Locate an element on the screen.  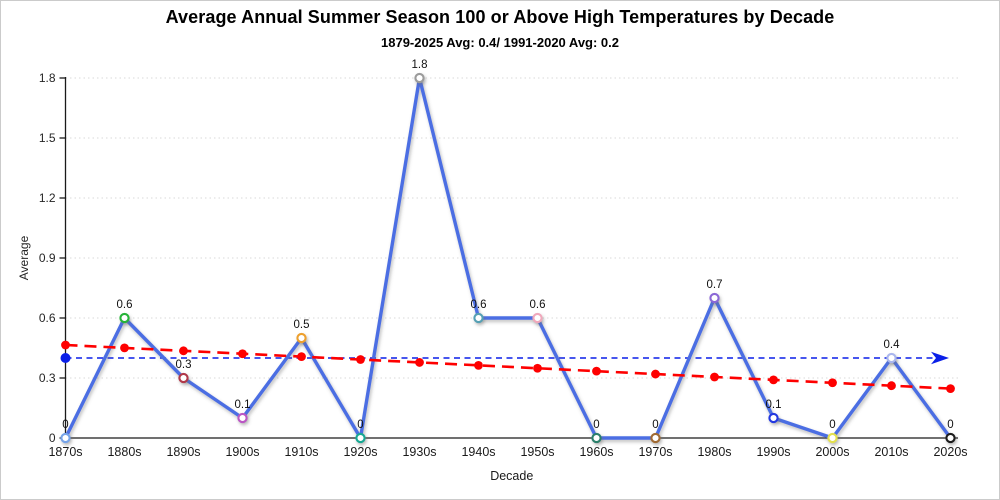
y-tick-label: 1.5 is located at coordinates (47, 138).